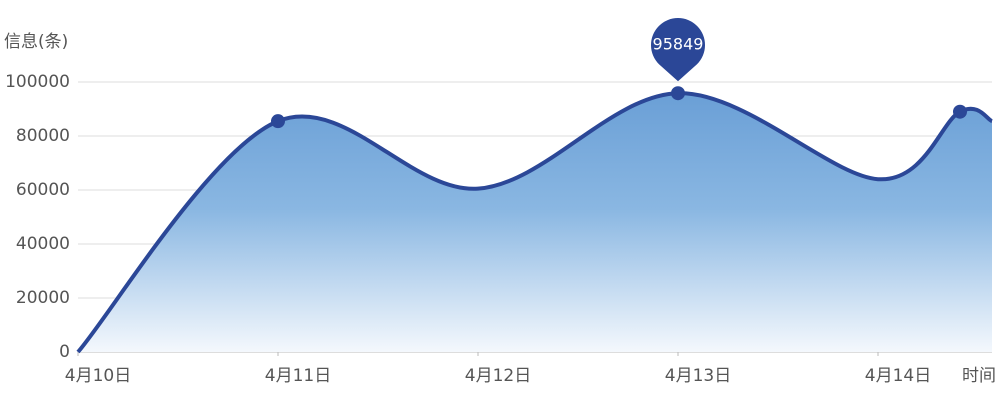 The image size is (1000, 403). Describe the element at coordinates (678, 44) in the screenshot. I see `max-label: 95849` at that location.